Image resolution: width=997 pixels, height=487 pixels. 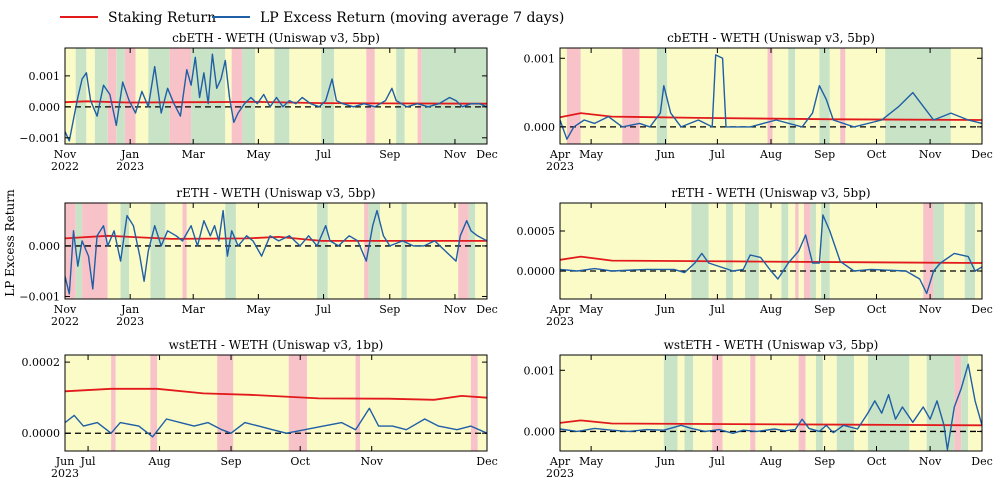 I want to click on chart-title: rETH - WETH (Uniswap v3, 5bp), so click(x=770, y=193).